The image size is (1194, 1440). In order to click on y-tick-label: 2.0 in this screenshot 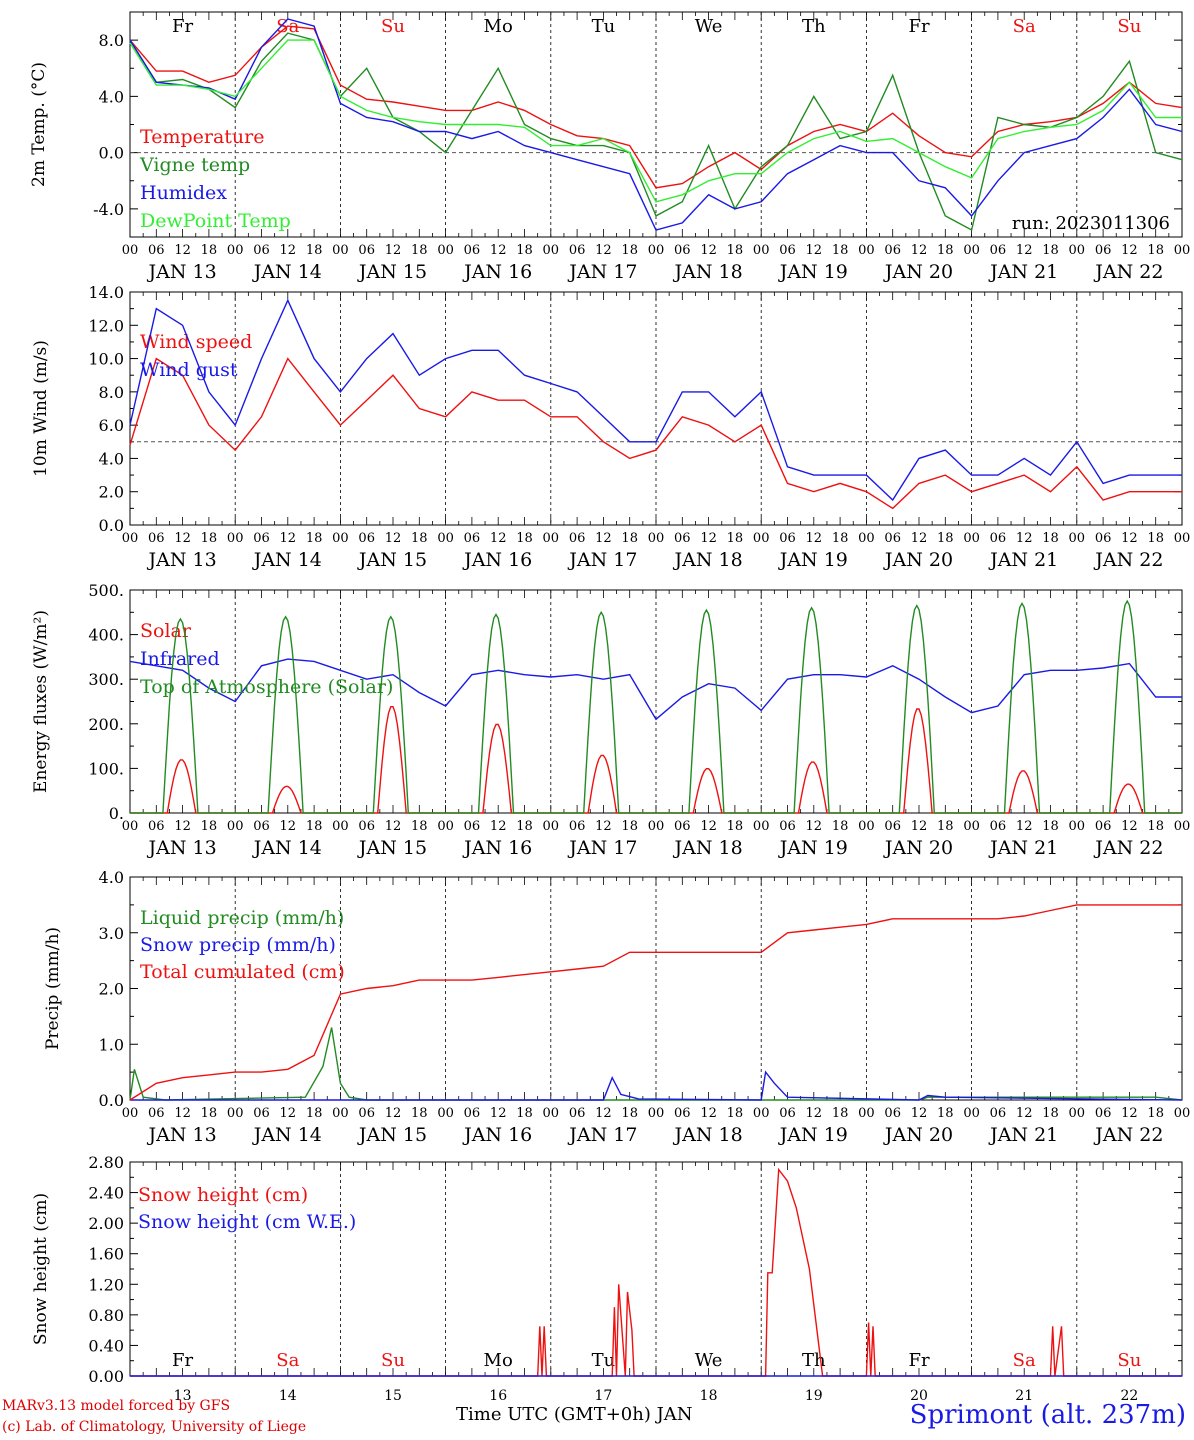, I will do `click(111, 492)`.